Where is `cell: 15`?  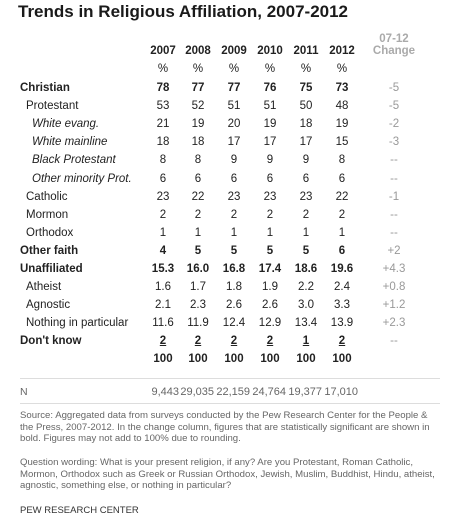
cell: 15 is located at coordinates (342, 142).